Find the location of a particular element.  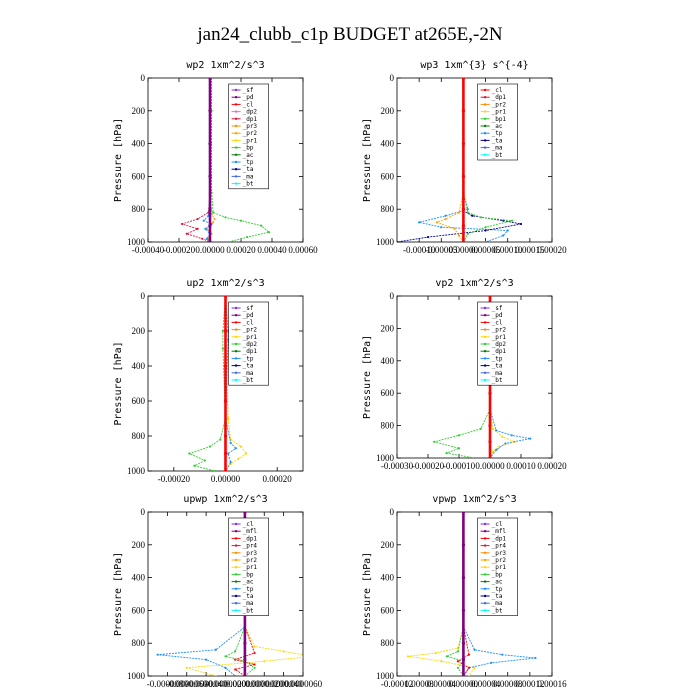

panel-title: wp2 1xm^2/s^3 is located at coordinates (225, 65).